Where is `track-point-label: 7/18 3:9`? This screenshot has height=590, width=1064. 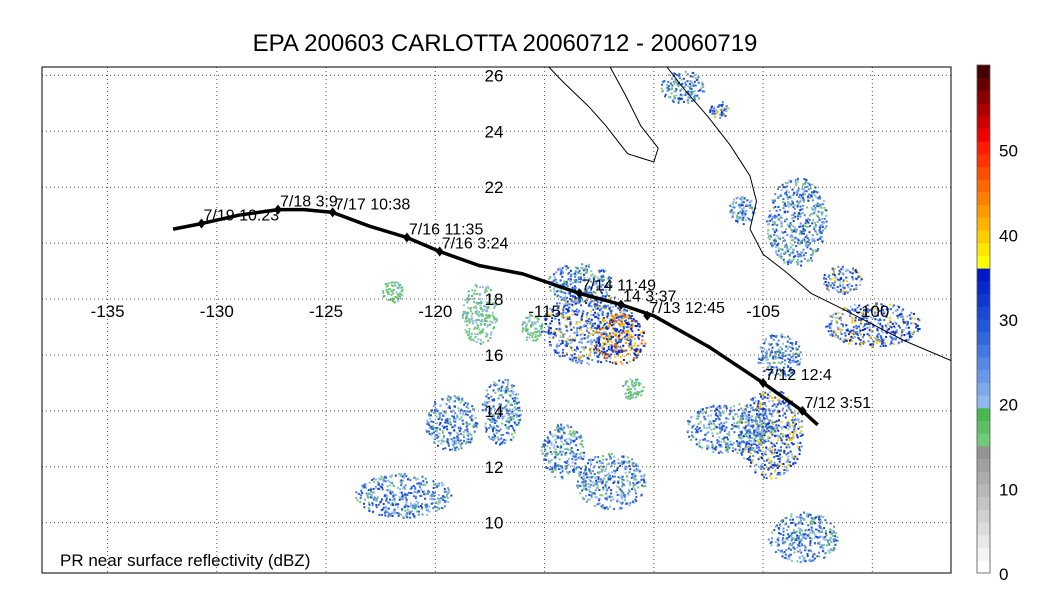
track-point-label: 7/18 3:9 is located at coordinates (309, 202).